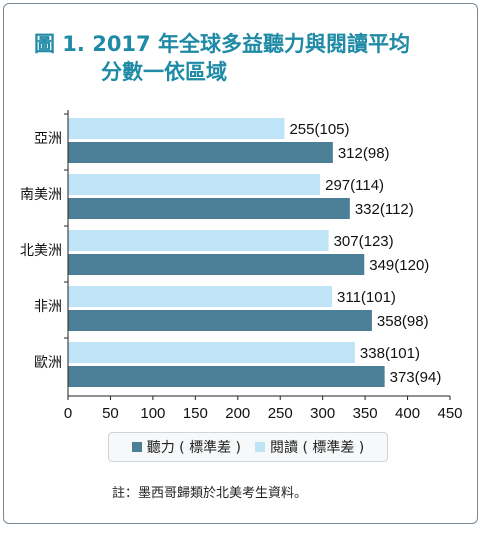 The height and width of the screenshot is (533, 483). I want to click on x-tick-label-5: 250, so click(280, 413).